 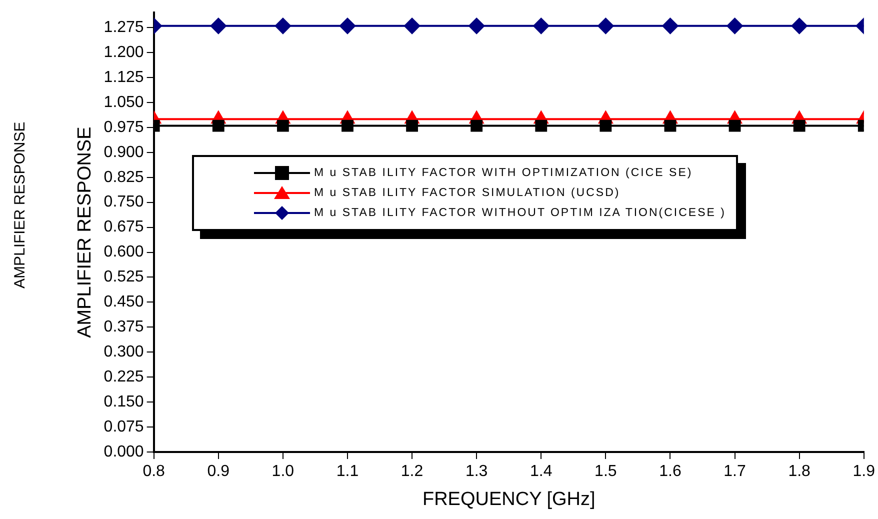 I want to click on y-tick-label: 1.200, so click(x=124, y=52).